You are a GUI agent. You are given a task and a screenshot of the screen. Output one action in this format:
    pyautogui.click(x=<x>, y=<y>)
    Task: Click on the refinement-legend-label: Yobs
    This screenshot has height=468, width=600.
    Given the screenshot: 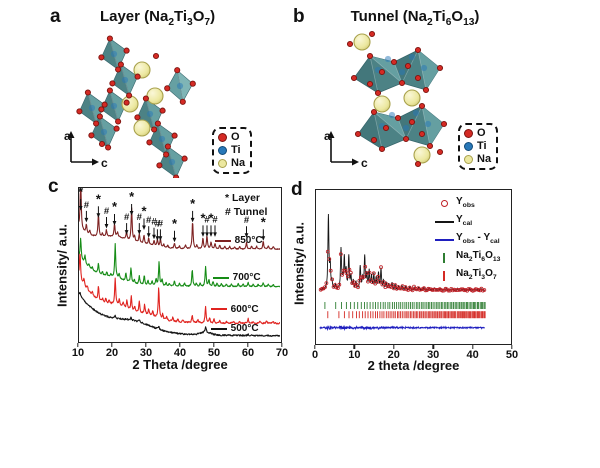 What is the action you would take?
    pyautogui.click(x=465, y=203)
    